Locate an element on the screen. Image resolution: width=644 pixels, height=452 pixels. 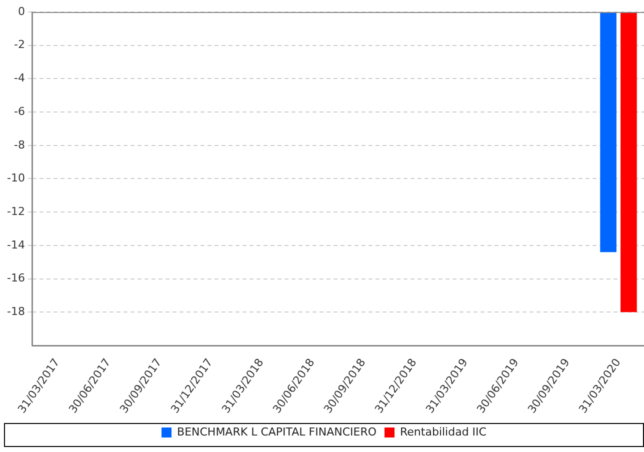
y-tick-label: -16 is located at coordinates (16, 278).